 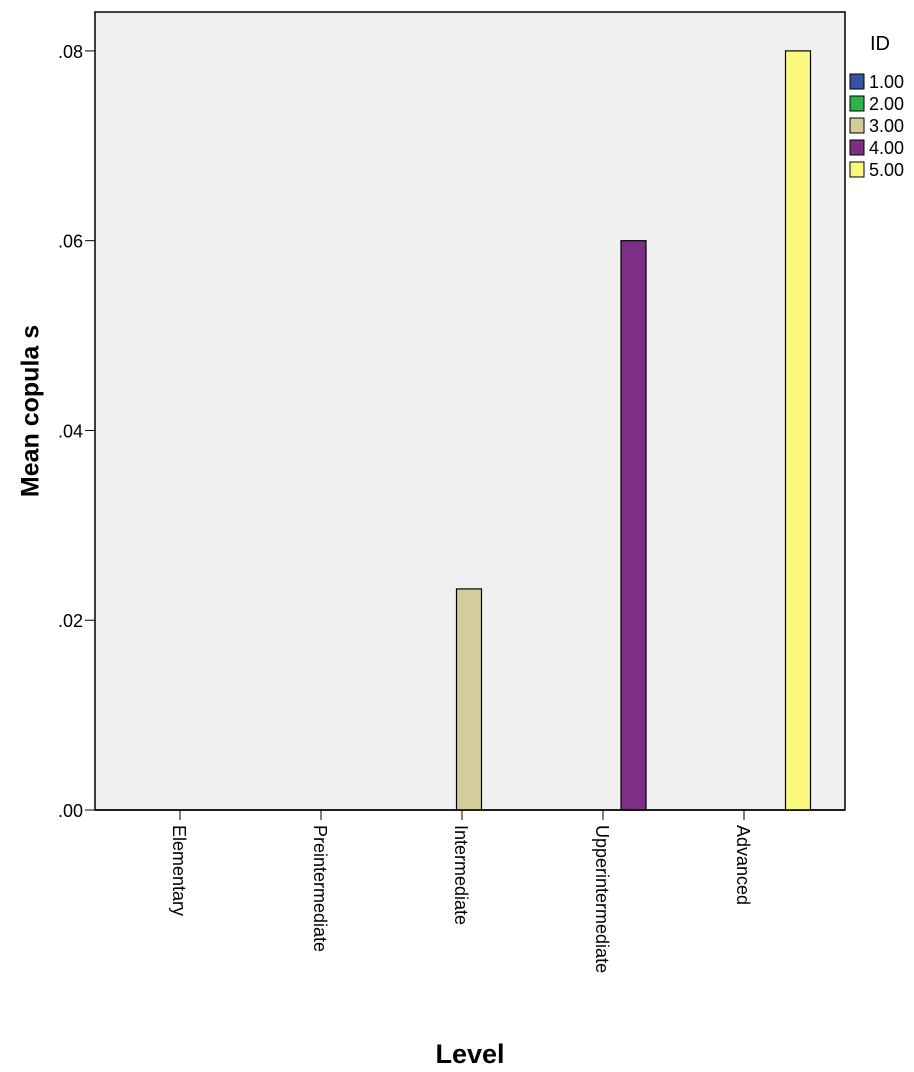 What do you see at coordinates (886, 170) in the screenshot?
I see `legend-label: 5.00` at bounding box center [886, 170].